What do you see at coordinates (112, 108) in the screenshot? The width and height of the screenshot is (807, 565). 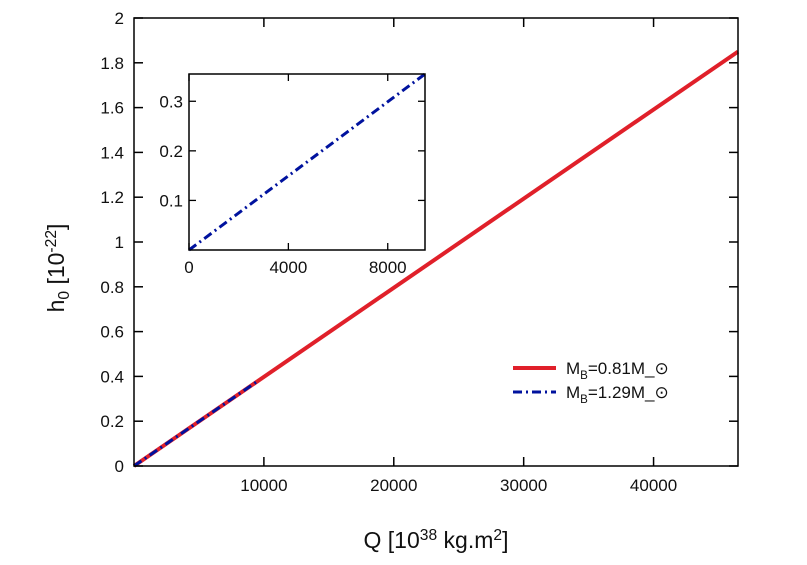 I see `y-tick-label: 1.6` at bounding box center [112, 108].